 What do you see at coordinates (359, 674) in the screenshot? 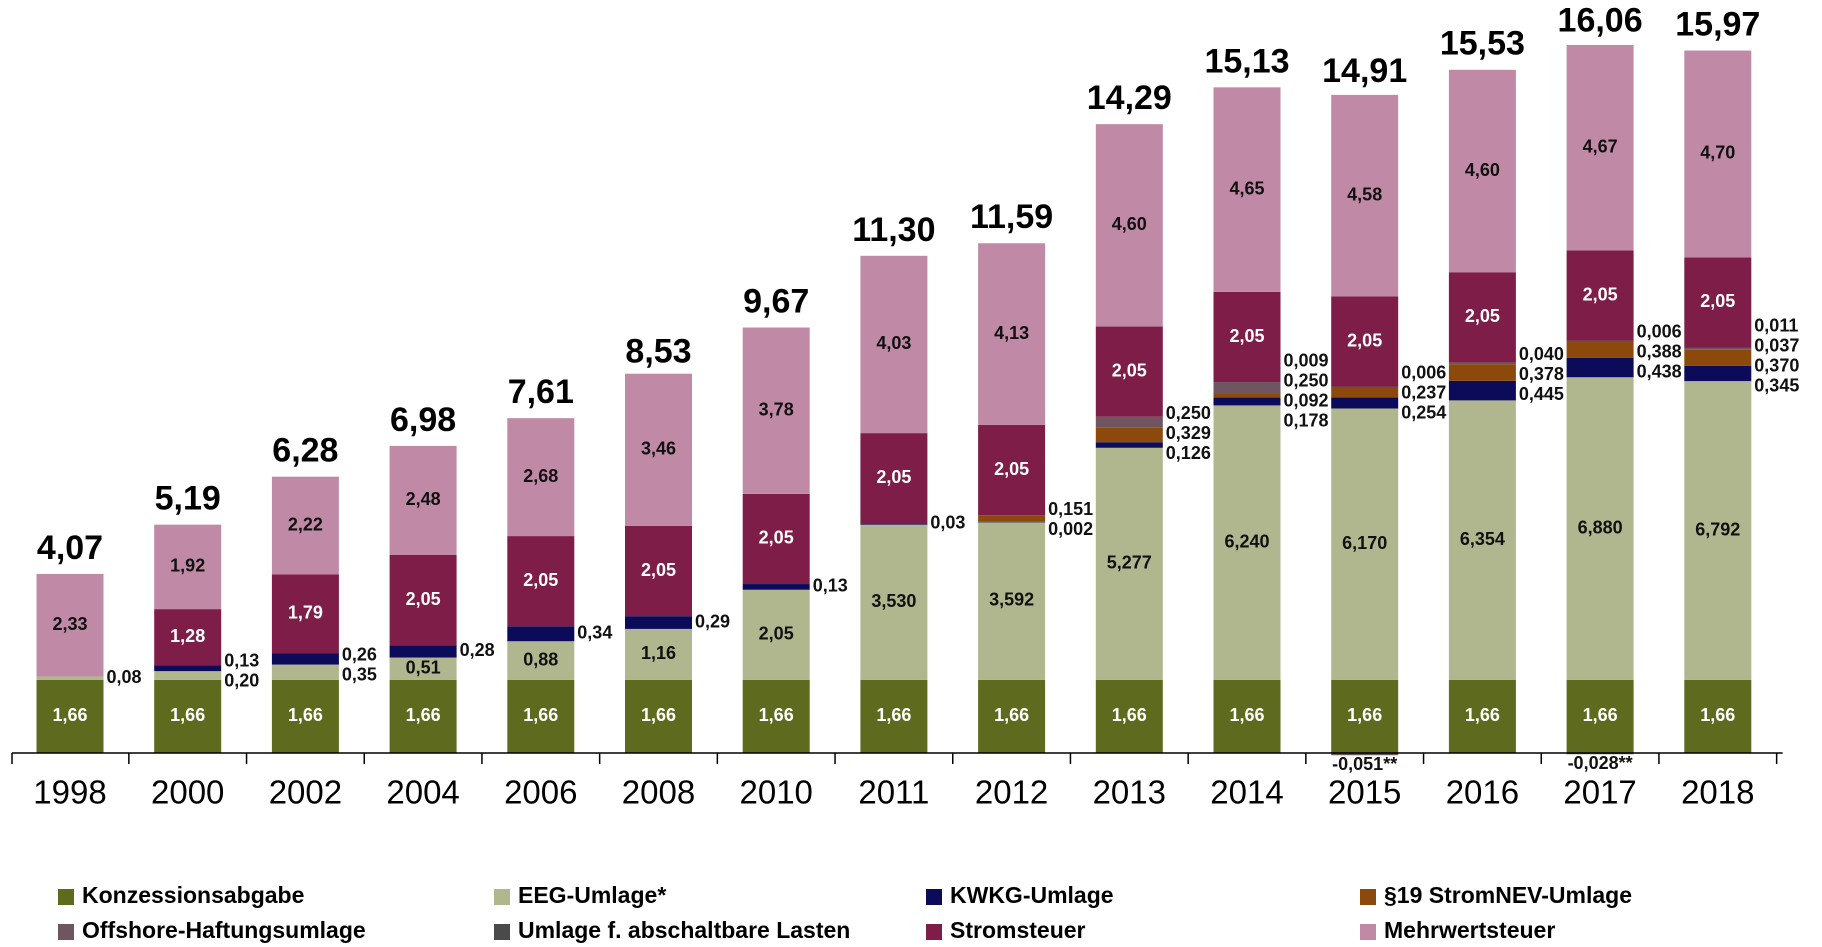
I see `value-label: 0,35` at bounding box center [359, 674].